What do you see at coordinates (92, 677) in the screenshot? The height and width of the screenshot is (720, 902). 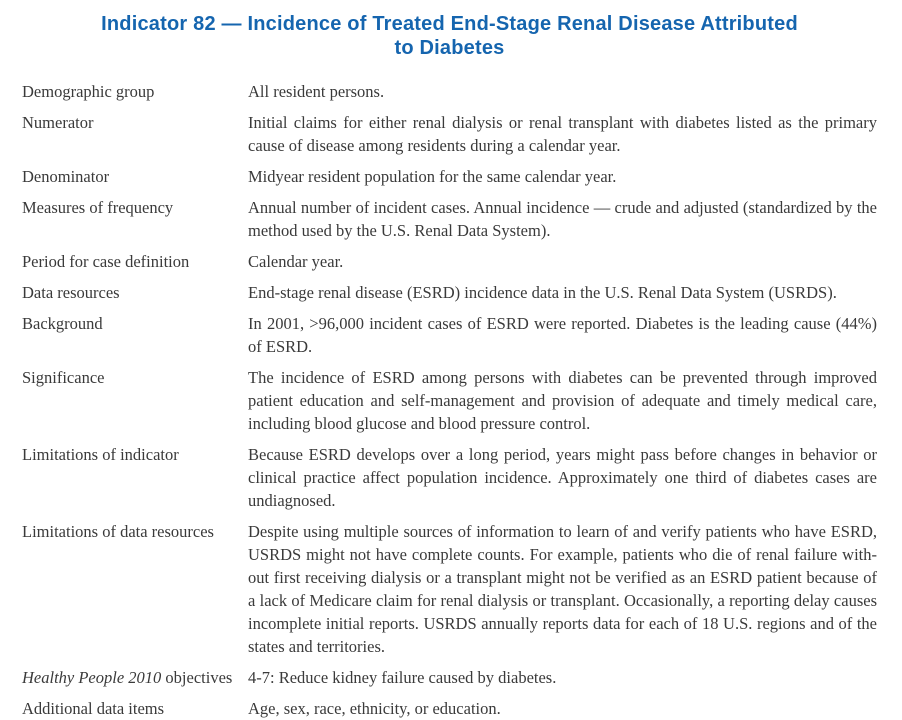 I see `row-label-italic: Healthy People 2010` at bounding box center [92, 677].